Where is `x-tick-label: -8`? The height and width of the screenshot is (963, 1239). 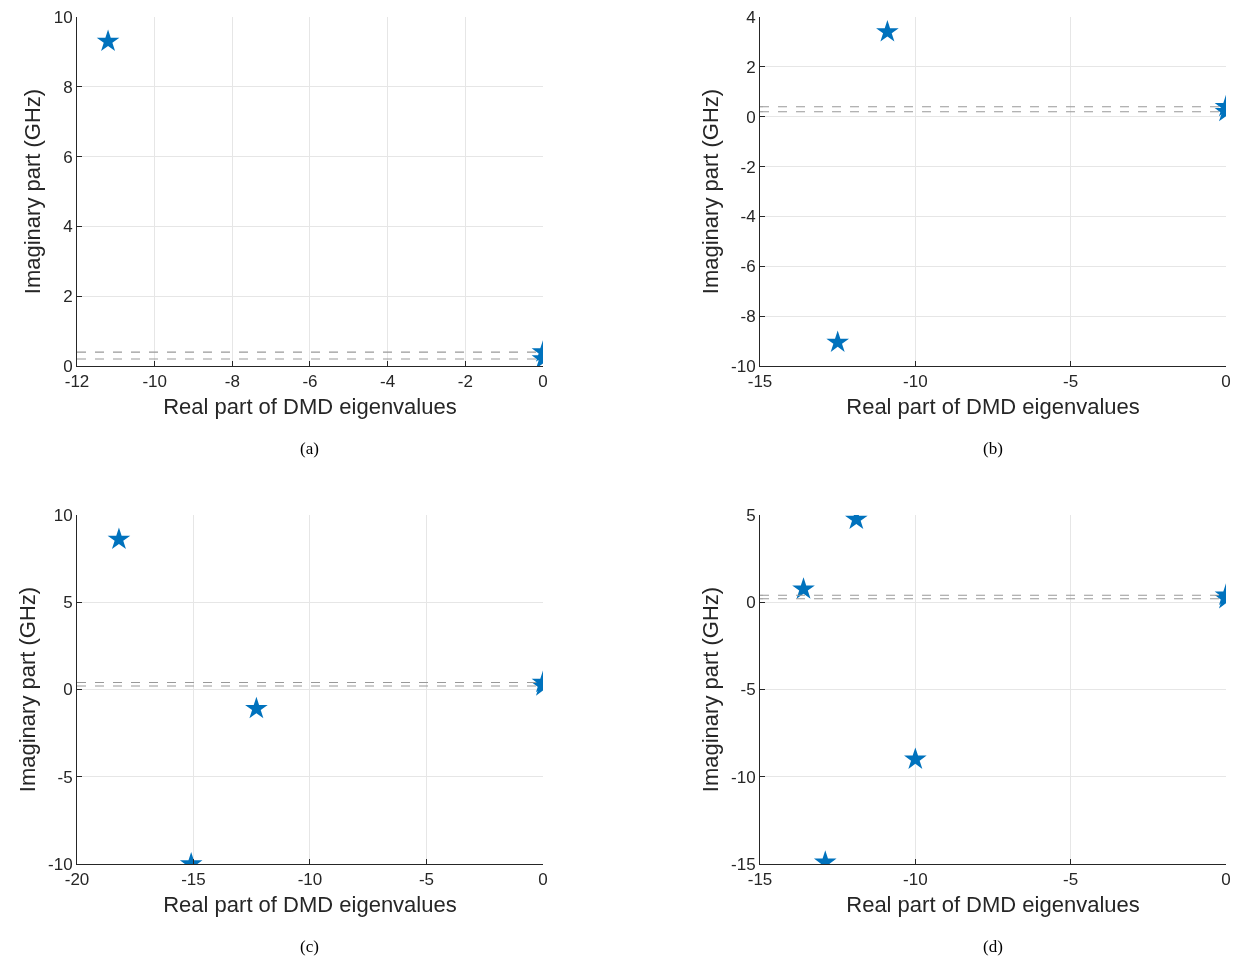 x-tick-label: -8 is located at coordinates (232, 382).